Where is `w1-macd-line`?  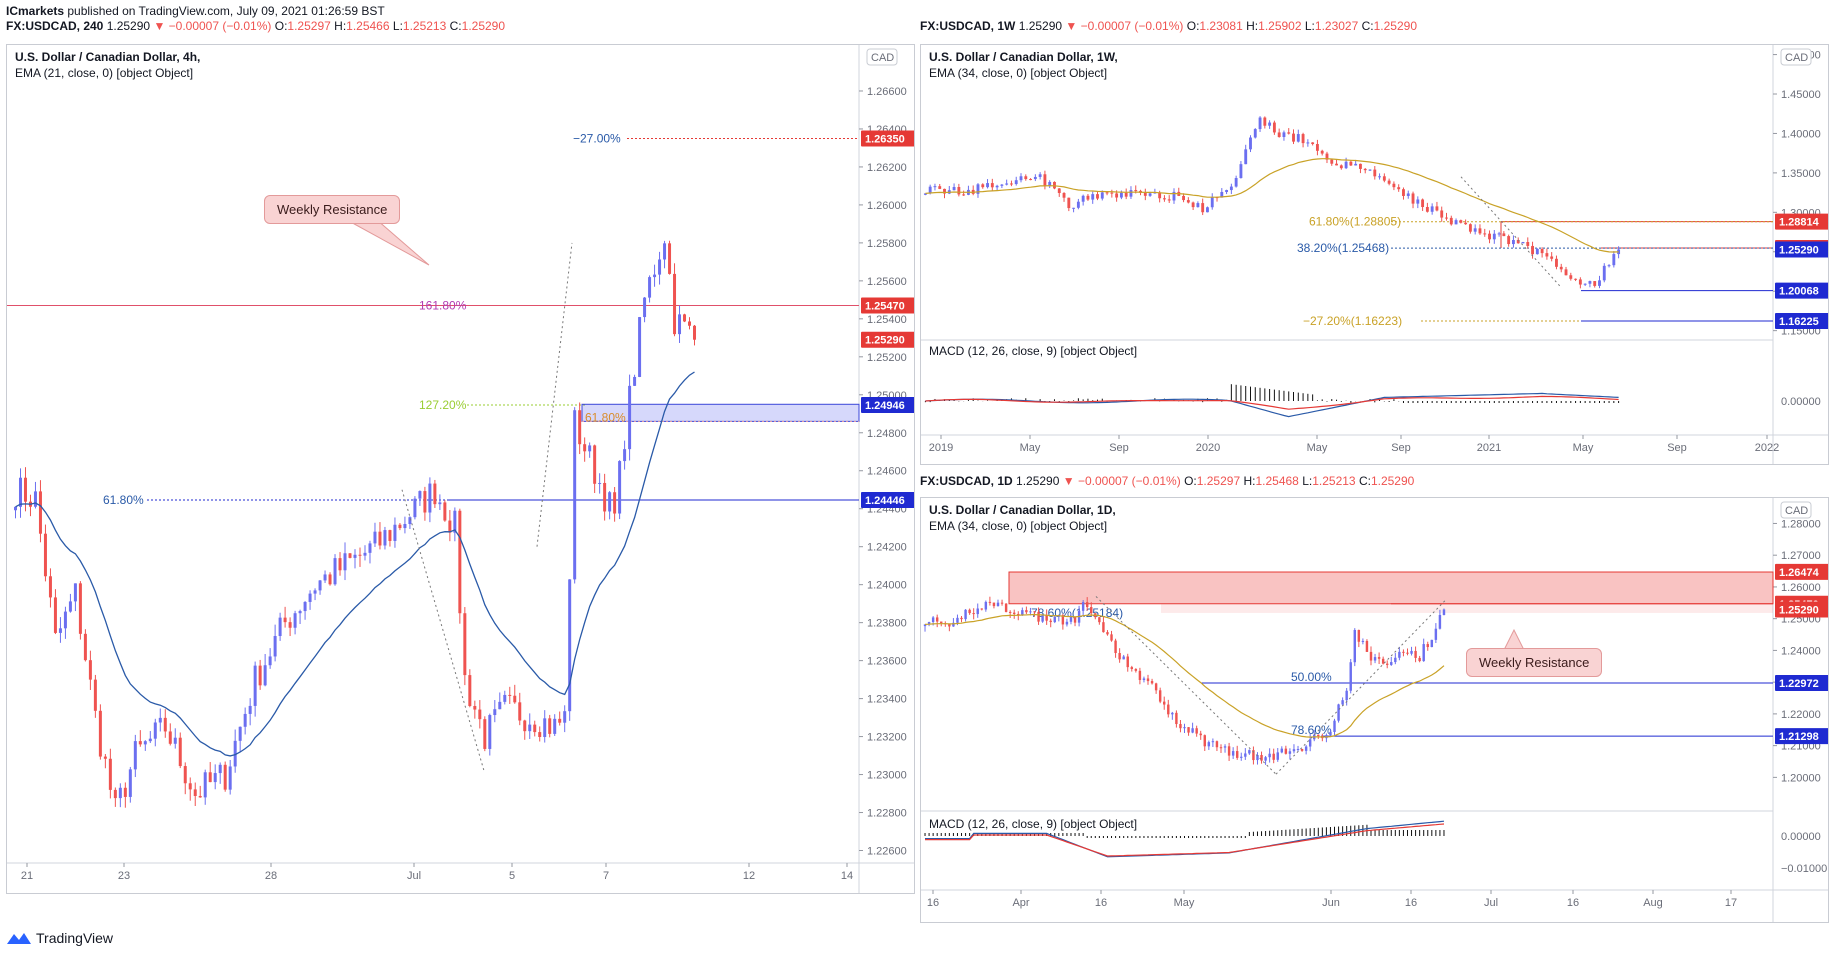
w1-macd-line is located at coordinates (1272, 405).